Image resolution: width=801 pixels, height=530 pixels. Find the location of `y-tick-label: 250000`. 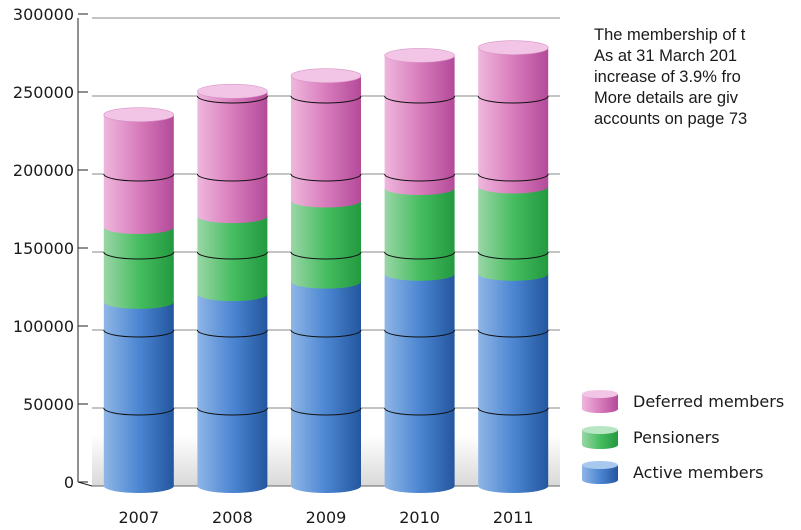

y-tick-label: 250000 is located at coordinates (43, 92).